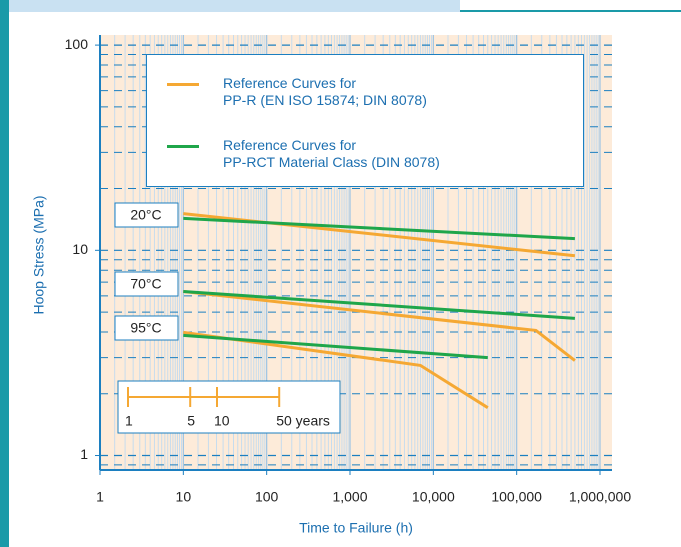 The width and height of the screenshot is (681, 547). I want to click on temperature-text: 70°C, so click(145, 284).